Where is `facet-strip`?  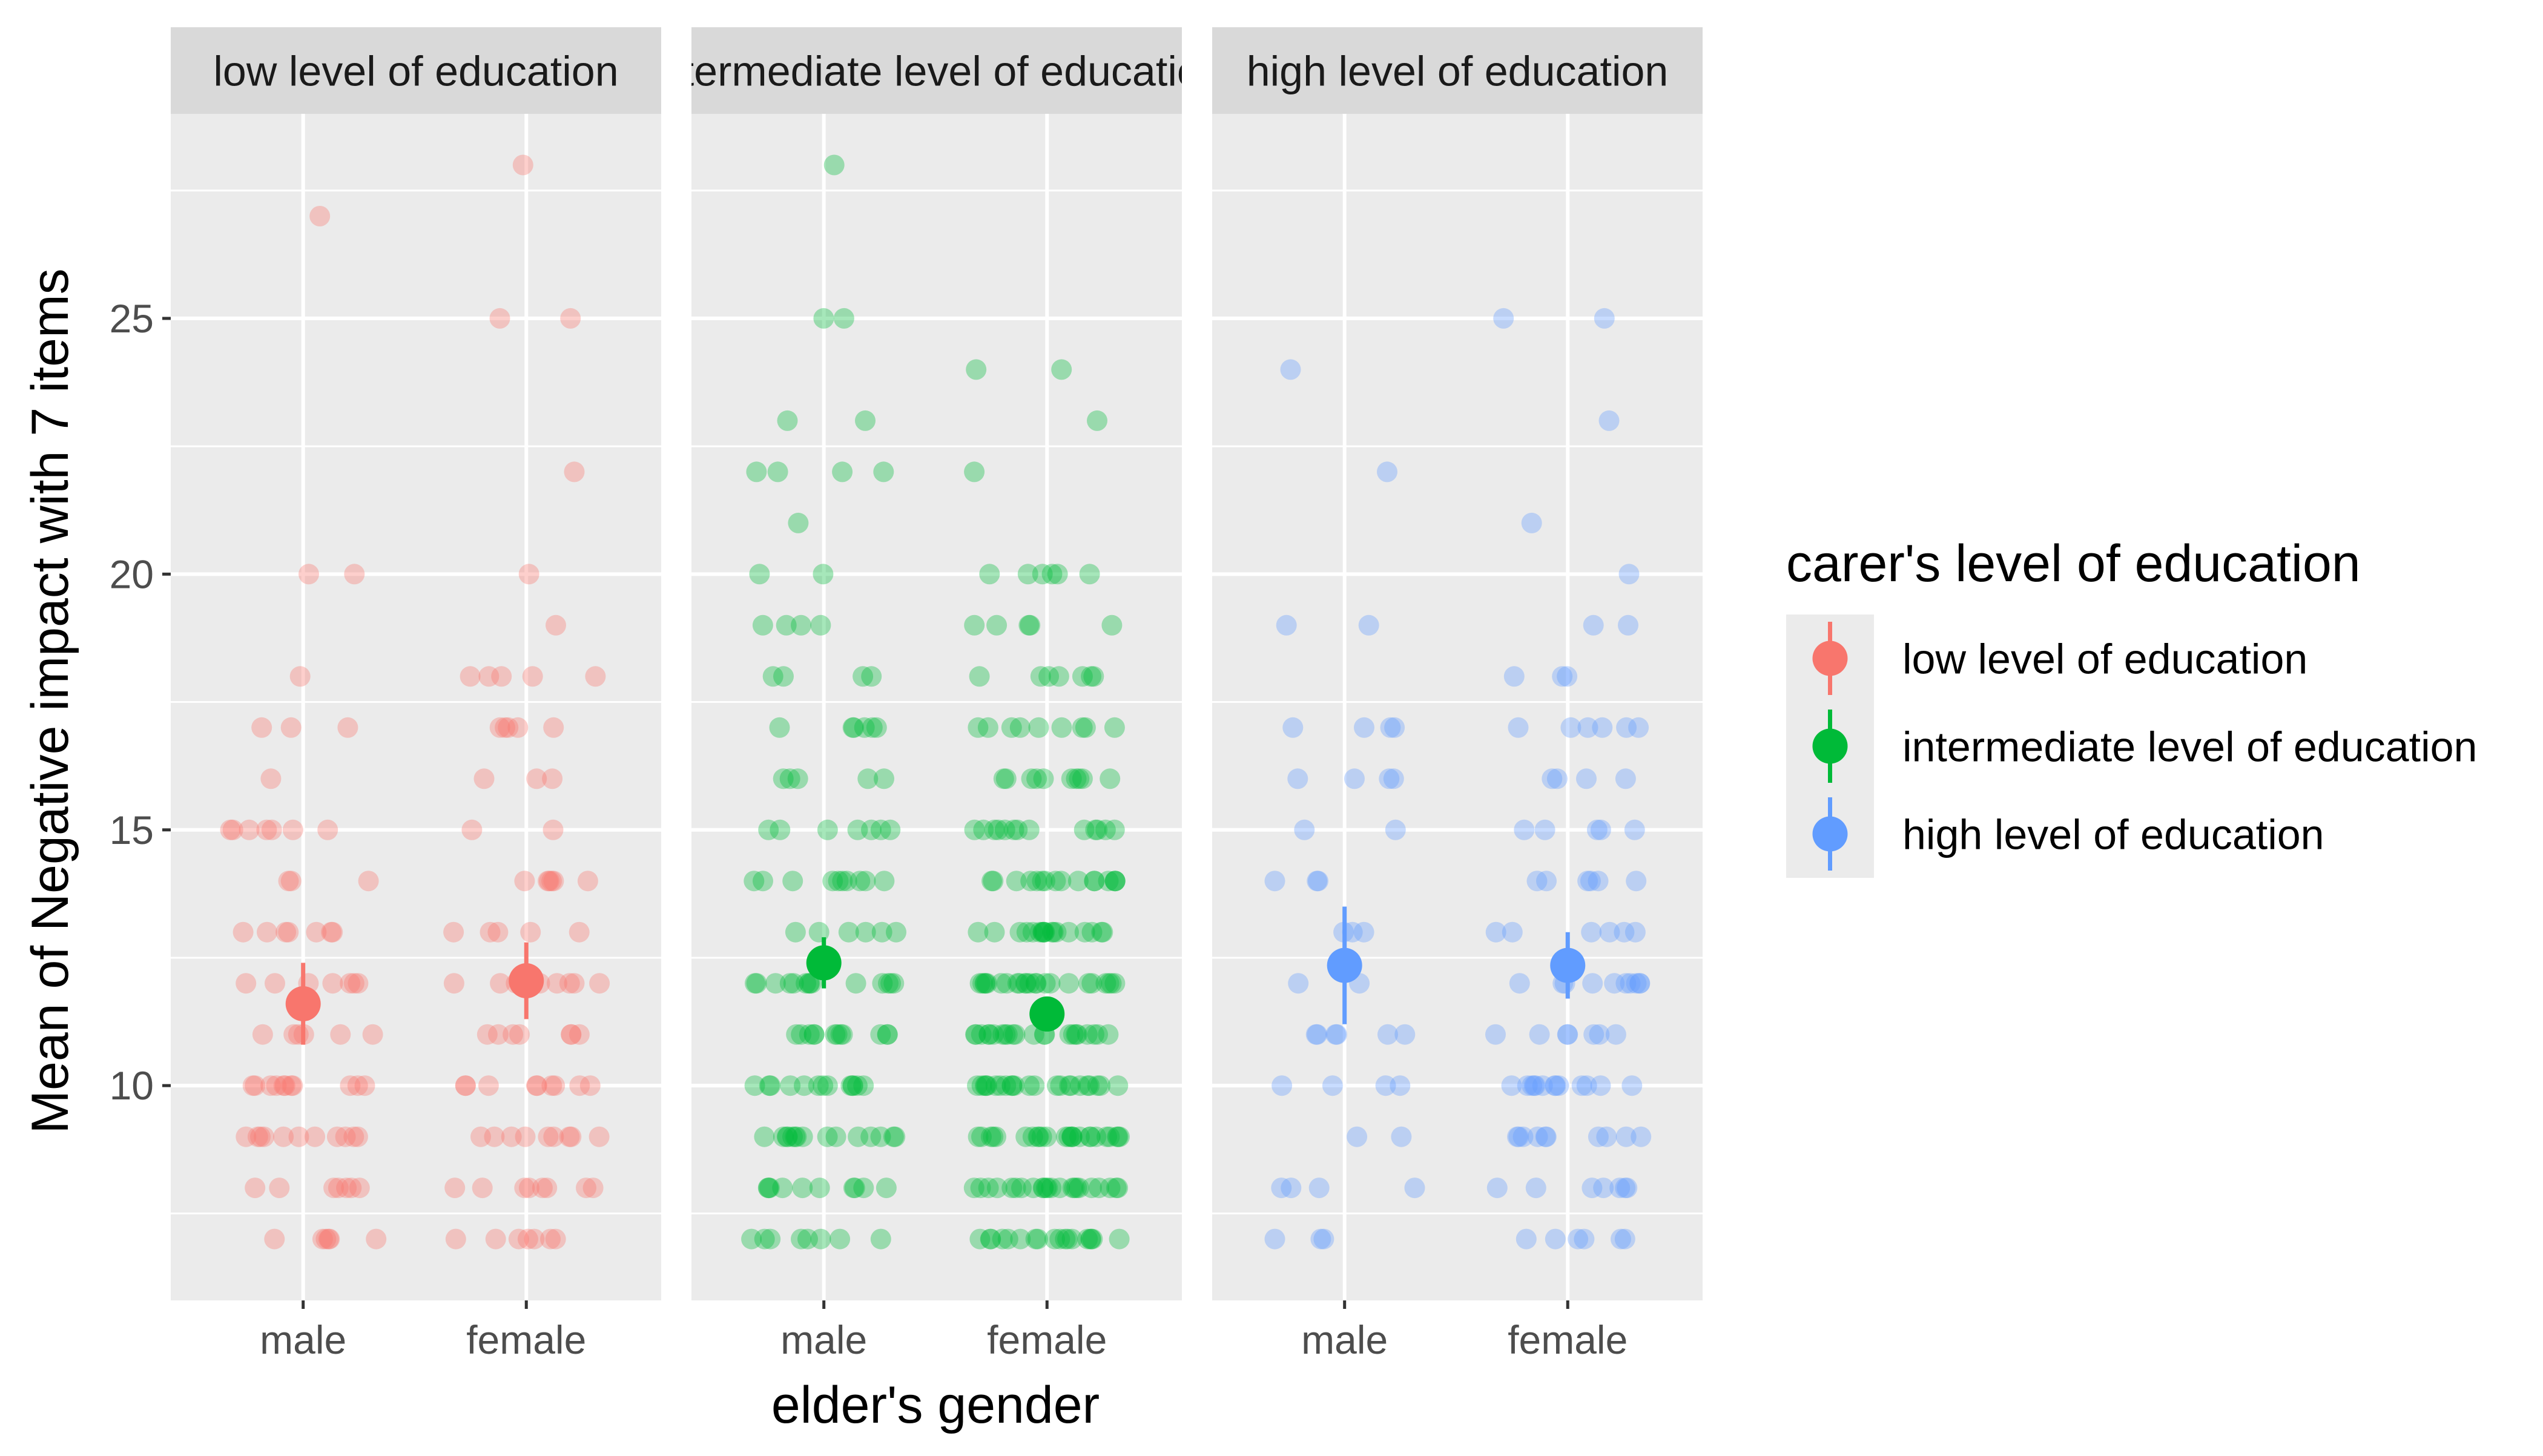 facet-strip is located at coordinates (1457, 70).